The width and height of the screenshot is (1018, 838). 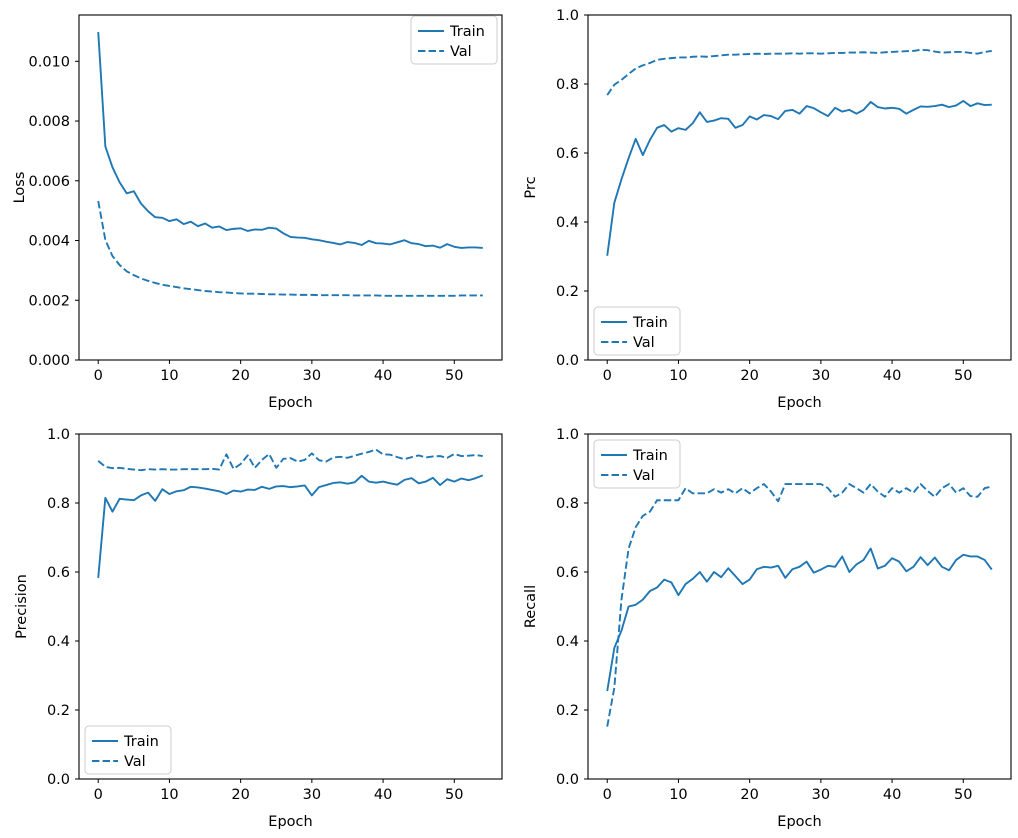 I want to click on y-tick-label: 0.002, so click(x=49, y=301).